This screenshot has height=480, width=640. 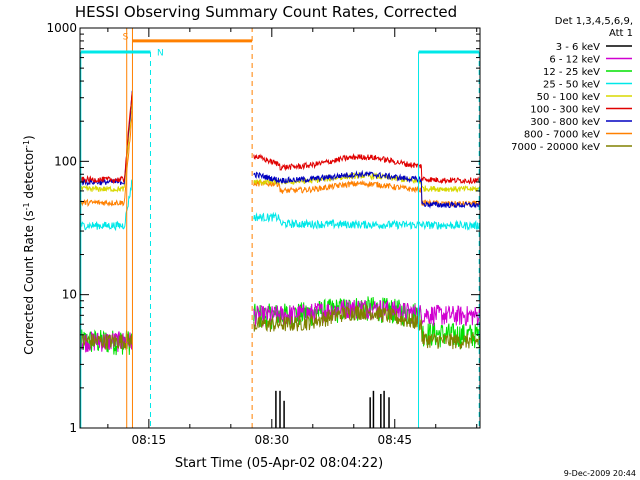 What do you see at coordinates (126, 37) in the screenshot?
I see `flag-label-s: S` at bounding box center [126, 37].